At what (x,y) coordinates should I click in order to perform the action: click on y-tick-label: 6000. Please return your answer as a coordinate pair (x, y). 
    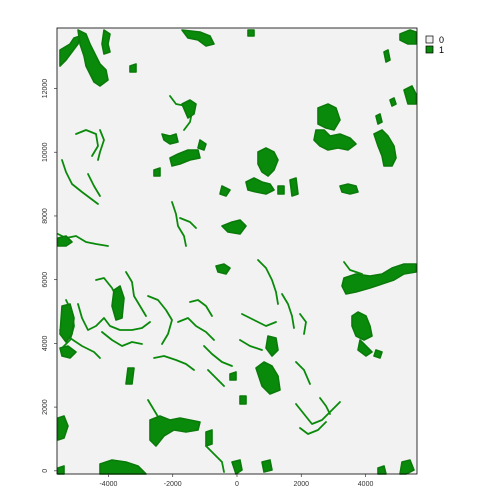
    Looking at the image, I should click on (45, 280).